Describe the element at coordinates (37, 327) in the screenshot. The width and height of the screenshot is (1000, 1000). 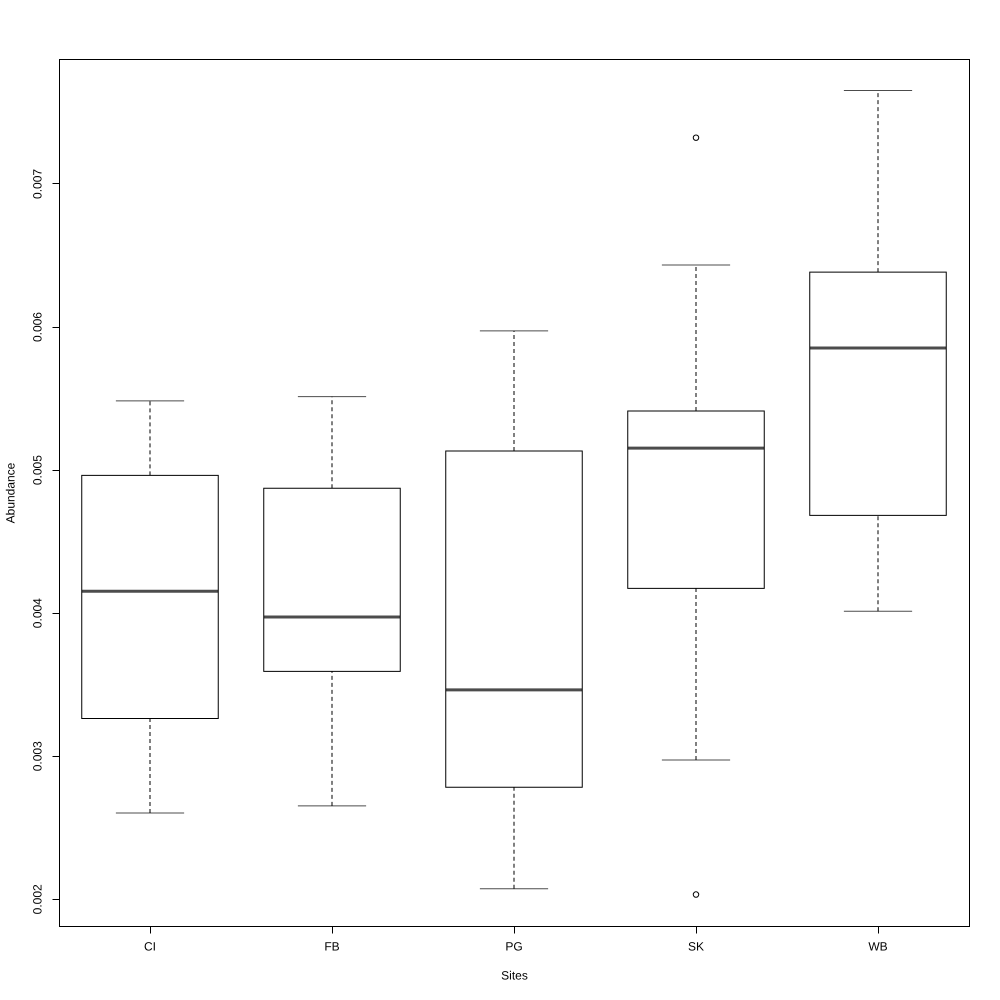
I see `y-tick-label: 0.006` at that location.